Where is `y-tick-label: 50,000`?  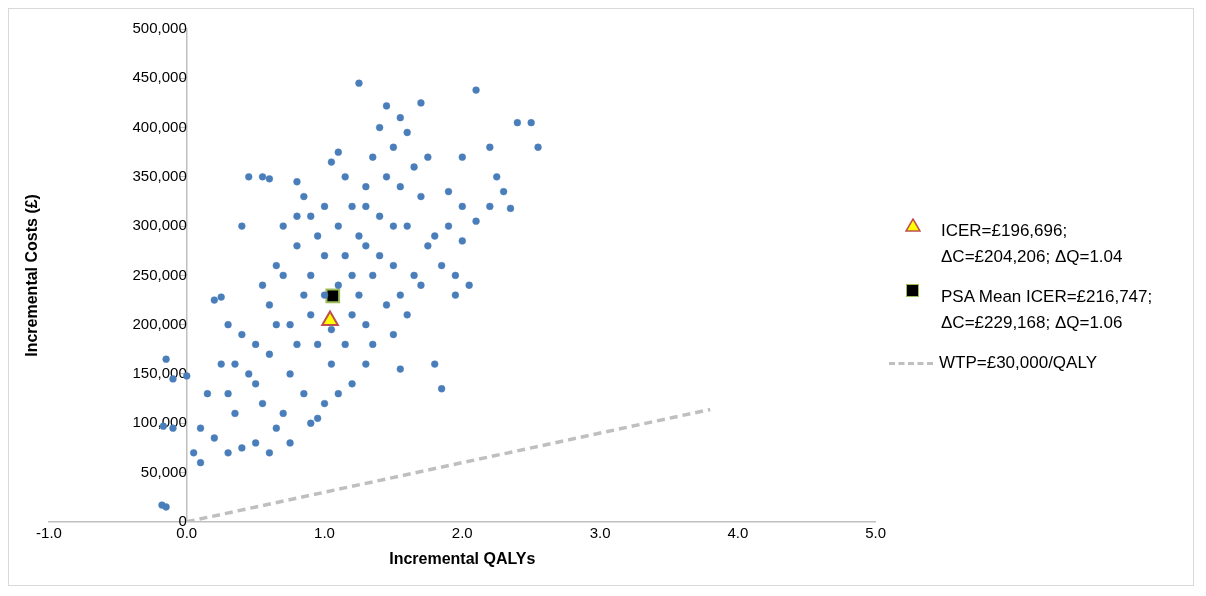 y-tick-label: 50,000 is located at coordinates (163, 471).